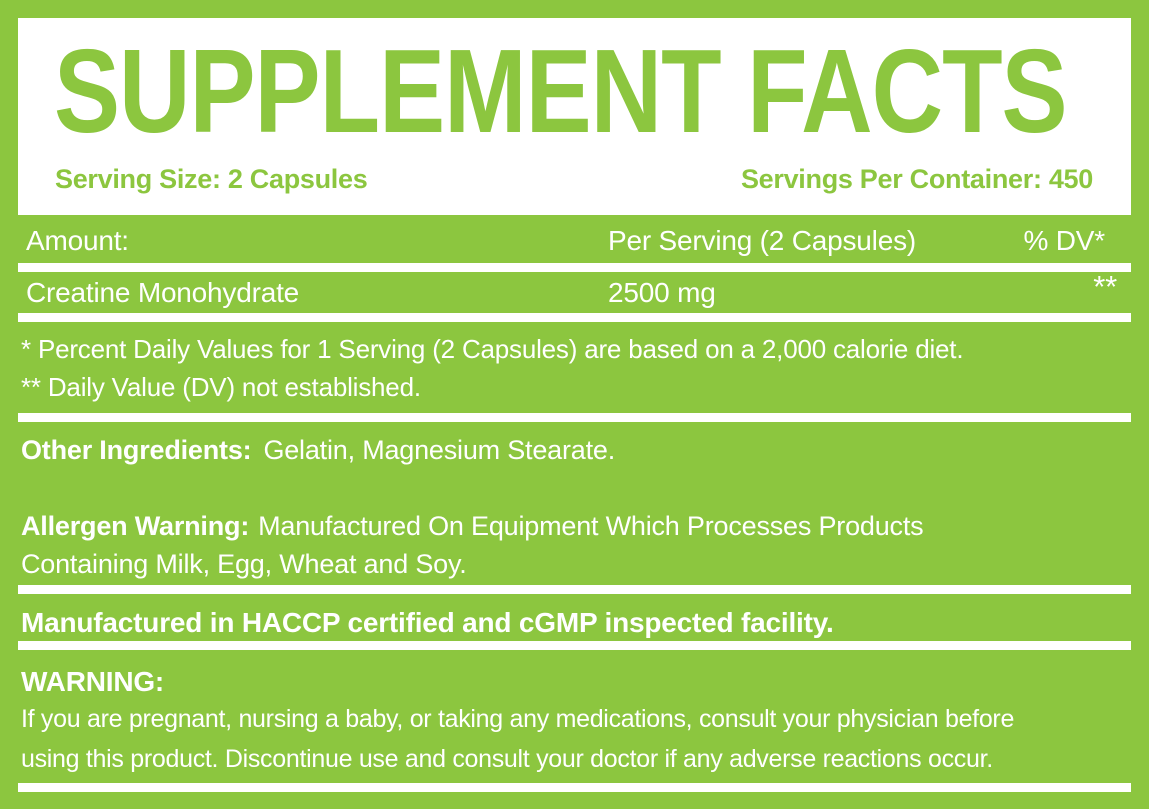 The height and width of the screenshot is (809, 1149). Describe the element at coordinates (561, 90) in the screenshot. I see `page-title: SUPPLEMENT FACTS` at that location.